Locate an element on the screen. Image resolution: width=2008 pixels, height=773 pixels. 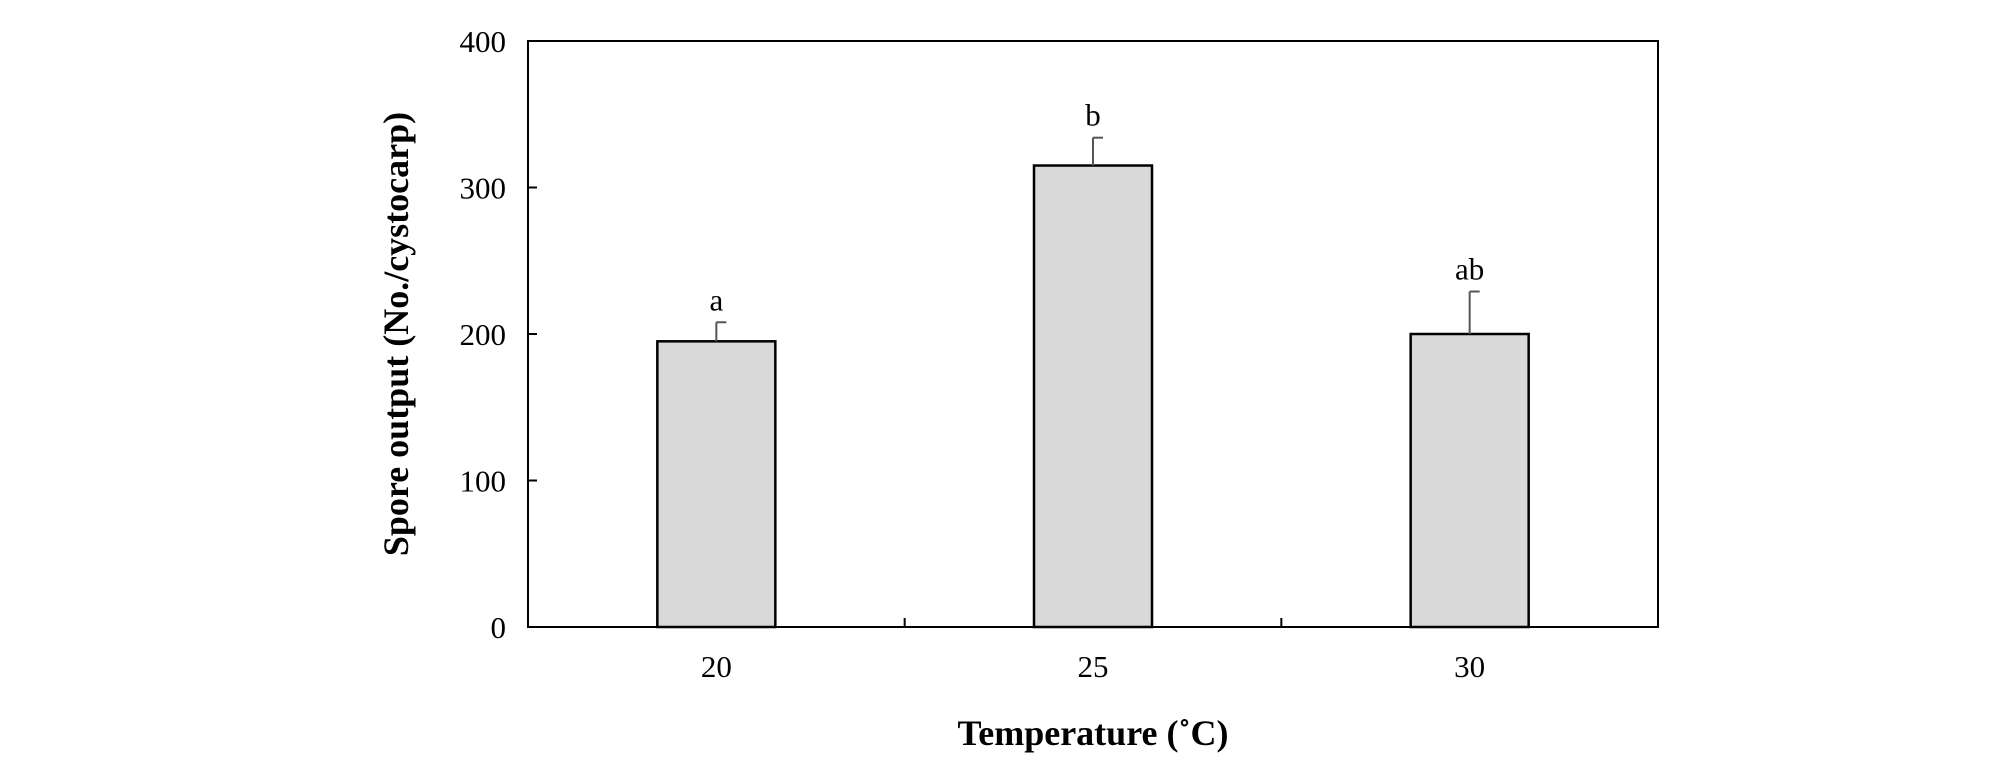
y-tick-label: 300 is located at coordinates (483, 188).